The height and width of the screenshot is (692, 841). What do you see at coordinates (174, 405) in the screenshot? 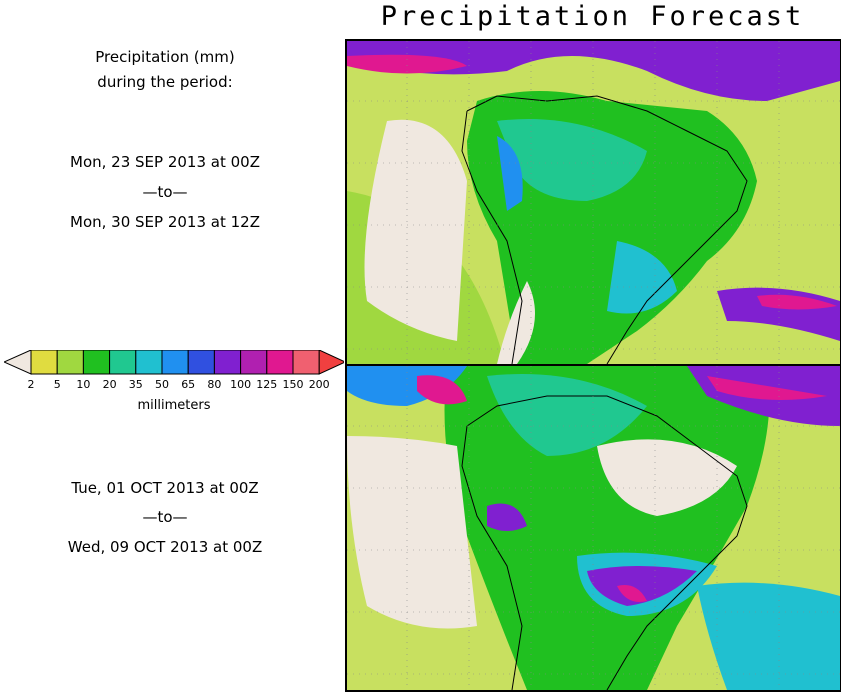
I see `colorbar-unit: millimeters` at bounding box center [174, 405].